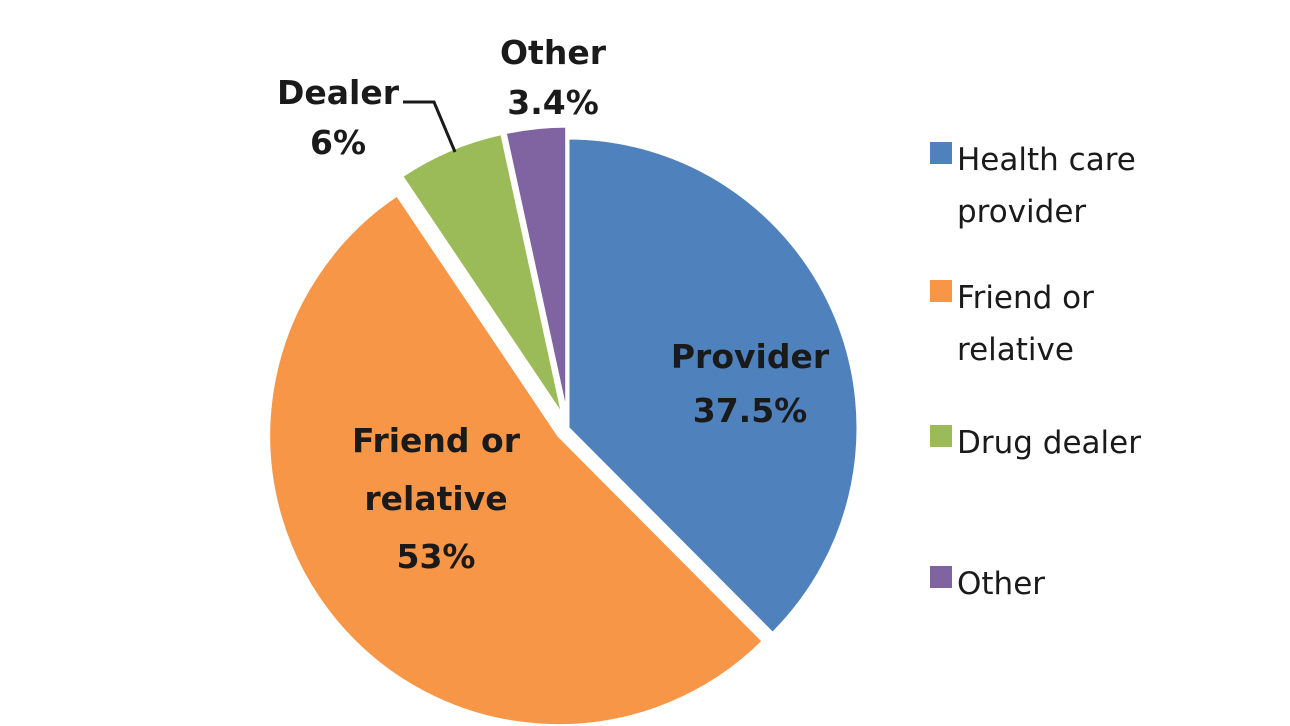 Image resolution: width=1290 pixels, height=726 pixels. I want to click on legend-label-1: Health care provider, so click(1046, 186).